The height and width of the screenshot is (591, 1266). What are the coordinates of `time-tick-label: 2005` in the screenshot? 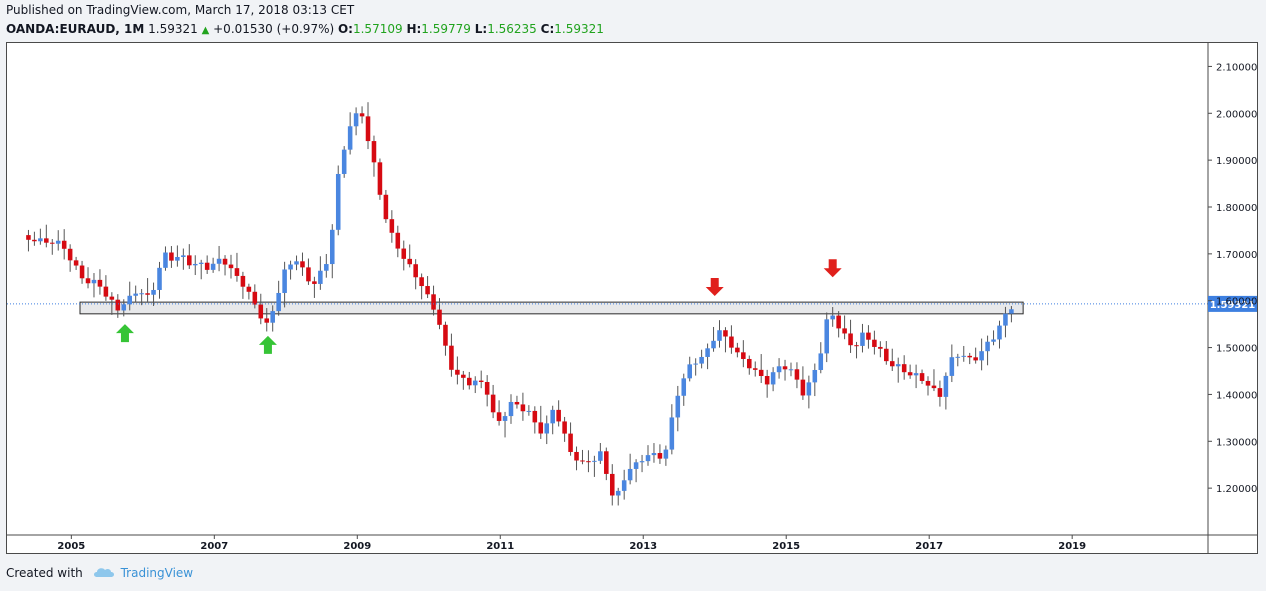 It's located at (71, 546).